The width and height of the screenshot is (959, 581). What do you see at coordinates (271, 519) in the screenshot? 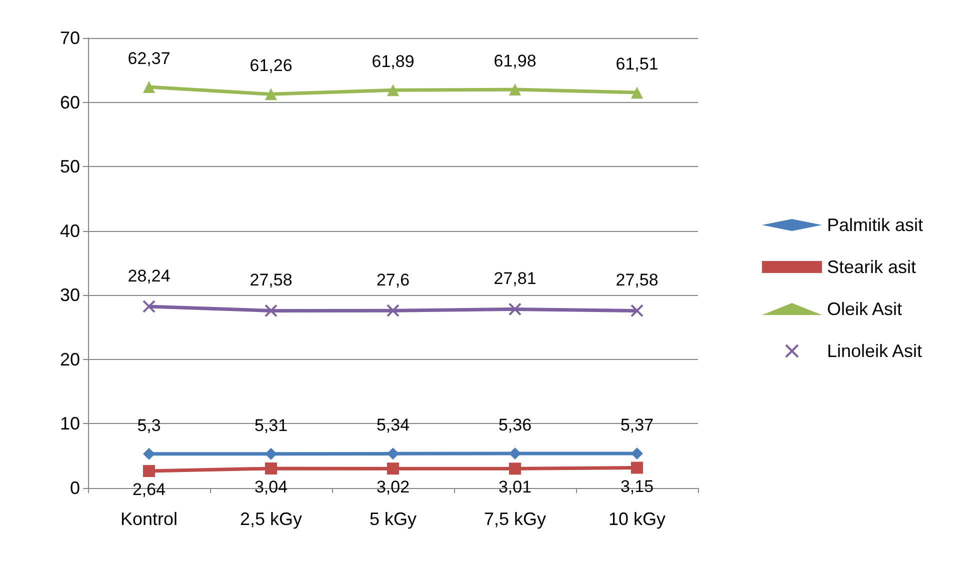
I see `x-tick-label: 2,5 kGy` at bounding box center [271, 519].